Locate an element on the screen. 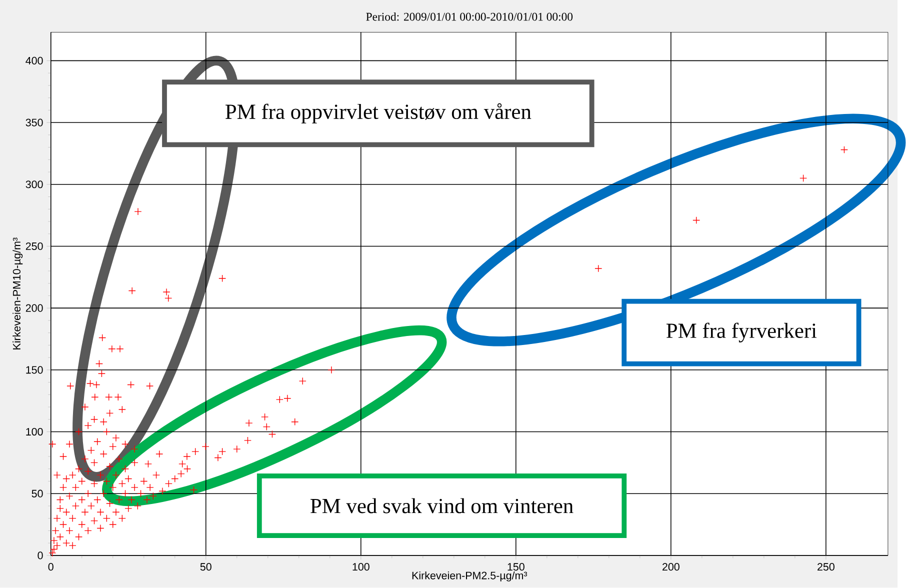 The width and height of the screenshot is (918, 588). y-tick-label: 250 is located at coordinates (34, 246).